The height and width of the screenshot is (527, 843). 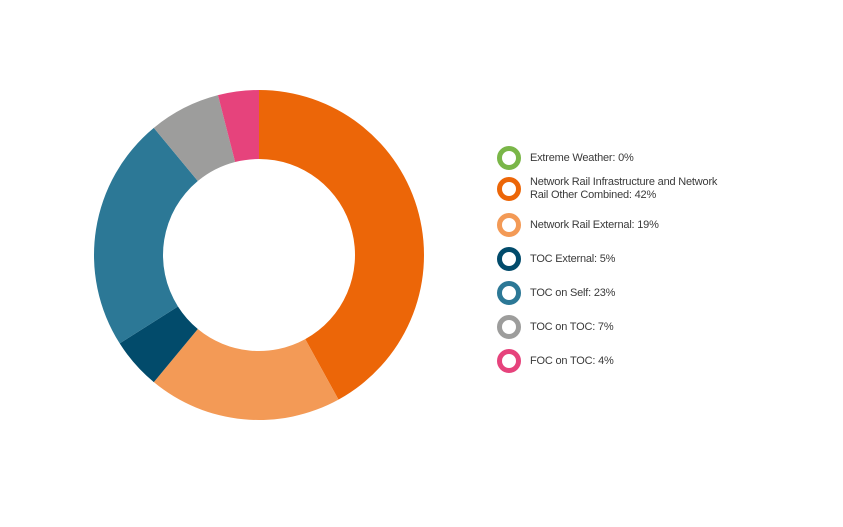 I want to click on legend-item: TOC on TOC: 7%, so click(x=555, y=327).